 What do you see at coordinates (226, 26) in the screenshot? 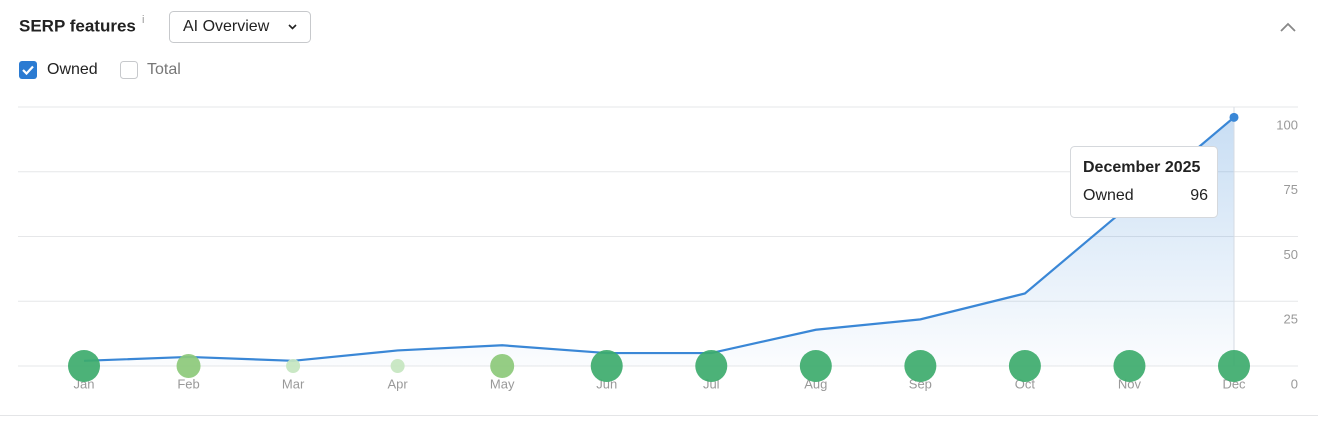
I see `dropdown-label: AI Overview` at bounding box center [226, 26].